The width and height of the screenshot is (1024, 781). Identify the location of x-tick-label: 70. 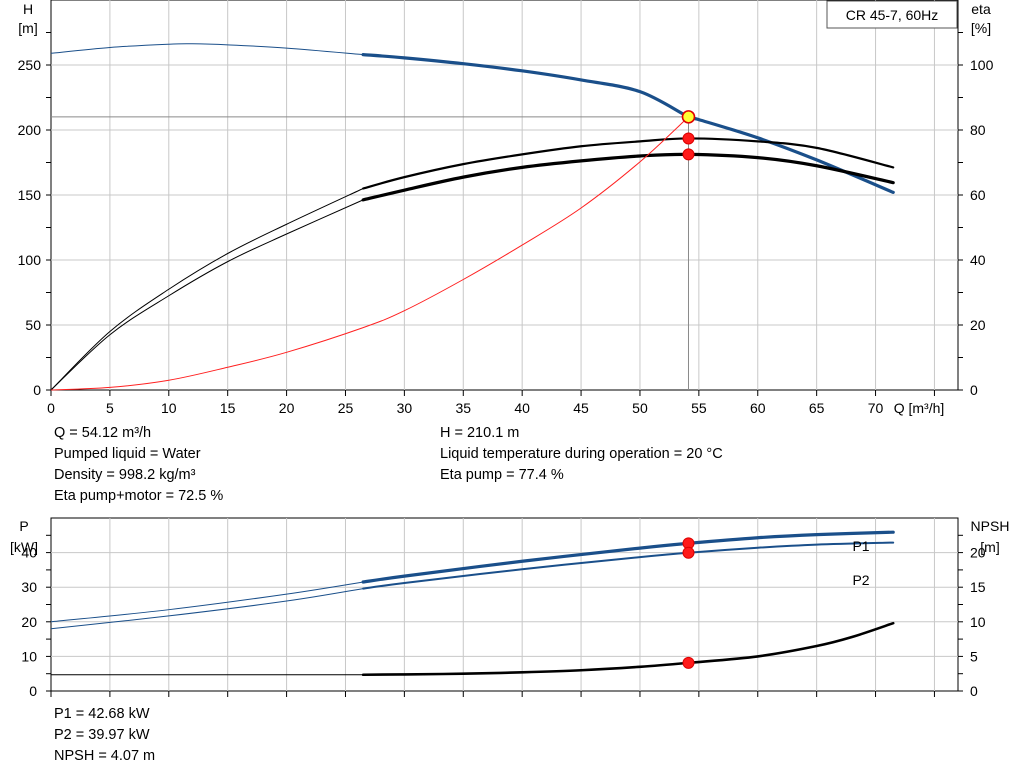
(876, 408).